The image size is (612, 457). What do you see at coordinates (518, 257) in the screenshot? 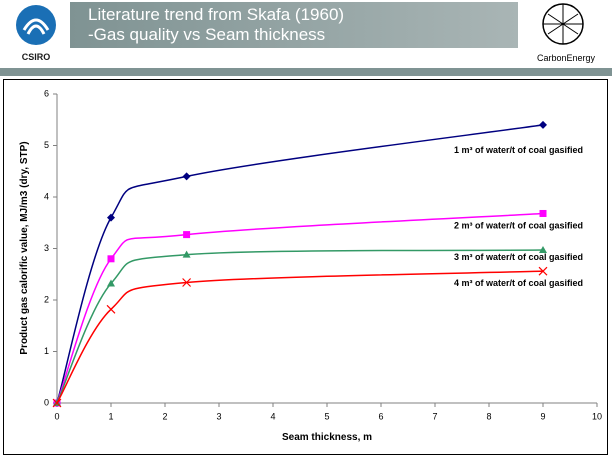
I see `series-label: 3 m³ of water/t of coal gasified` at bounding box center [518, 257].